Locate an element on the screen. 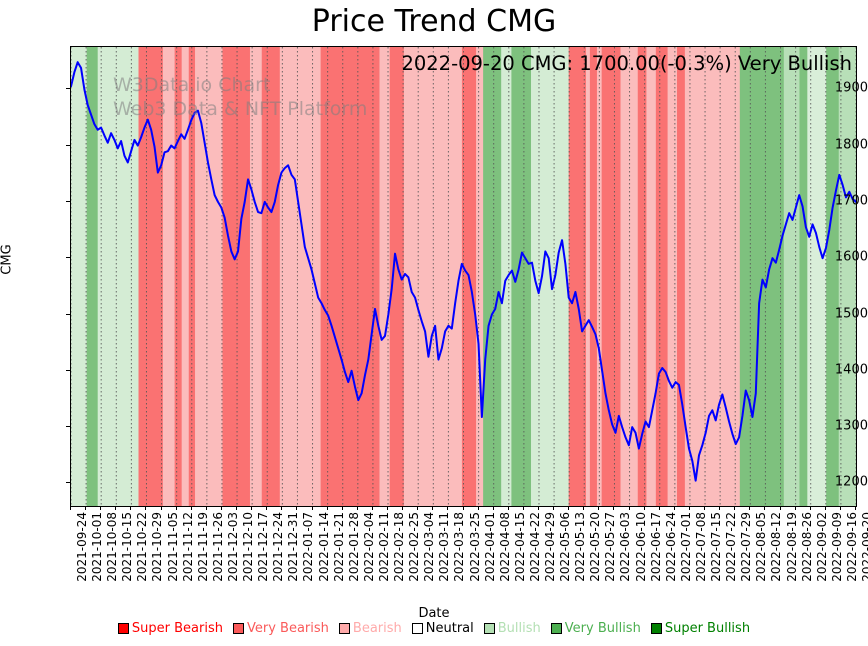 The height and width of the screenshot is (646, 868). legend-item: Bullish is located at coordinates (512, 628).